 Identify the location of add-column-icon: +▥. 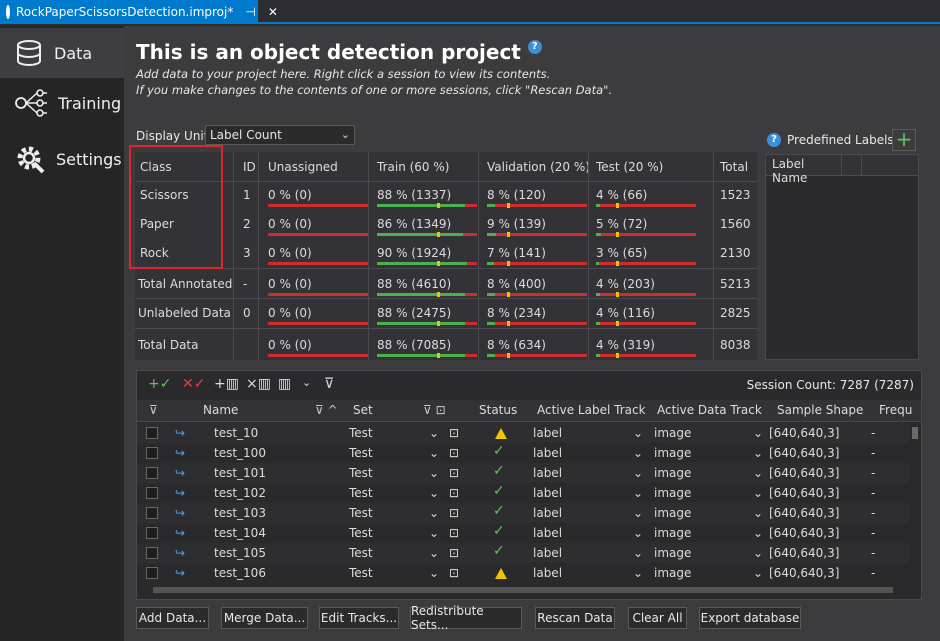
(226, 384).